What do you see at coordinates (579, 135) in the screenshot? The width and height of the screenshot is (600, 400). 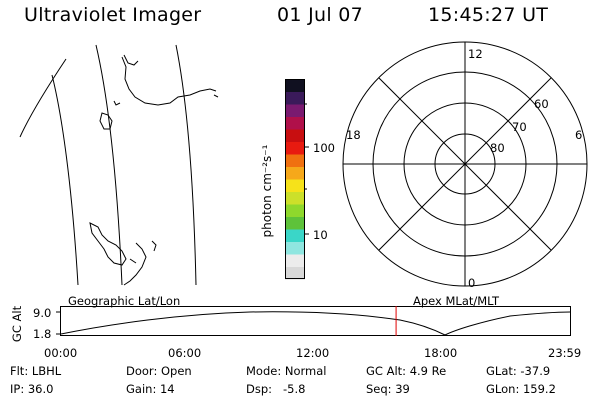 I see `mlt-label-6: 6` at bounding box center [579, 135].